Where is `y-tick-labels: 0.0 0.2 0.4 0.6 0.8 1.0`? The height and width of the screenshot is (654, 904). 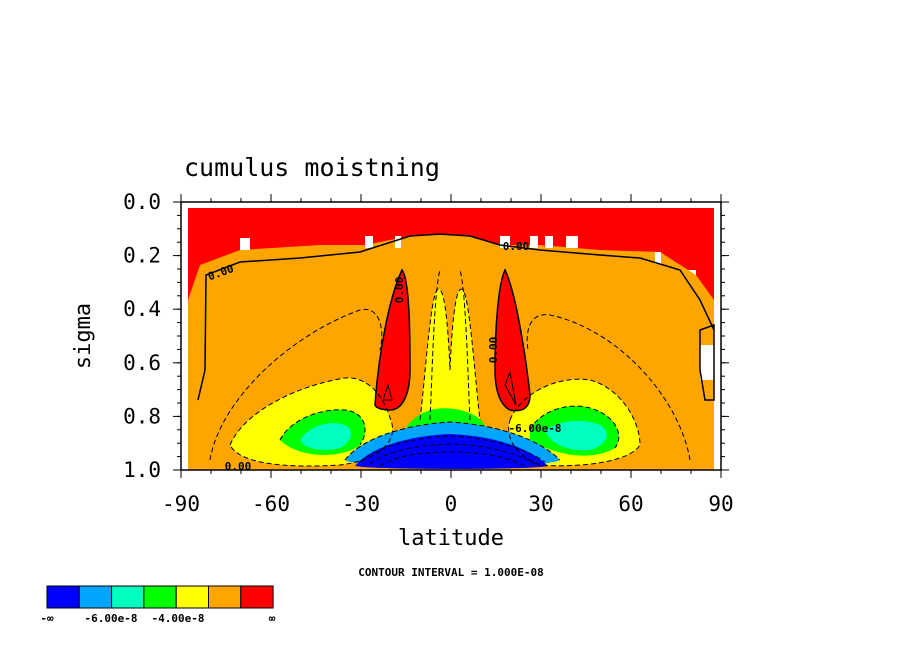 y-tick-labels: 0.0 0.2 0.4 0.6 0.8 1.0 is located at coordinates (142, 336).